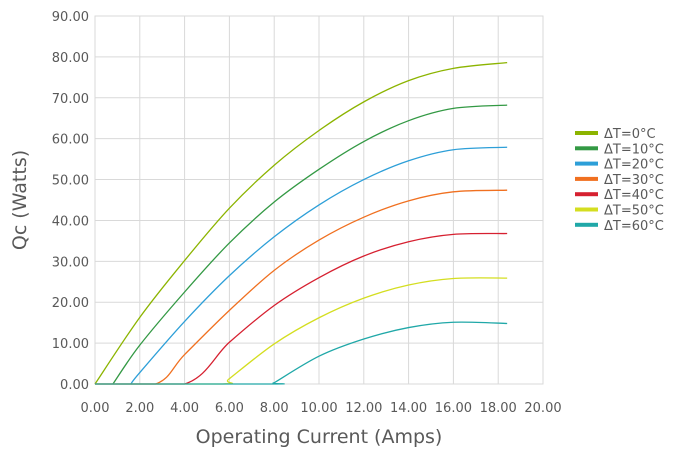 The height and width of the screenshot is (450, 680). I want to click on legend-label: ΔT=30°C, so click(634, 180).